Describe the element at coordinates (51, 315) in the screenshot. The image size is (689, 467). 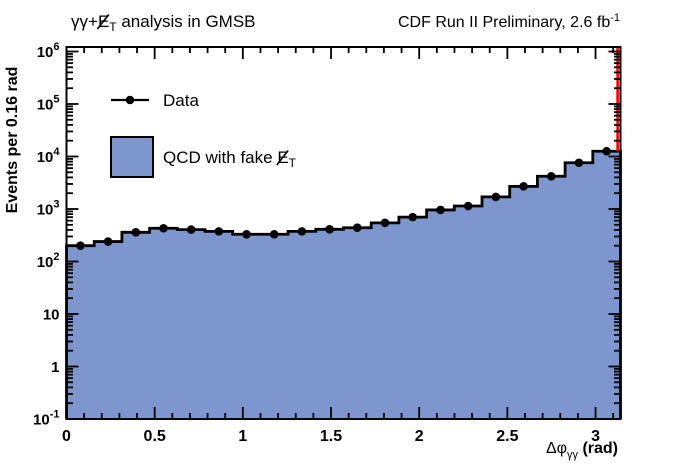
I see `y-tick-label: 10` at that location.